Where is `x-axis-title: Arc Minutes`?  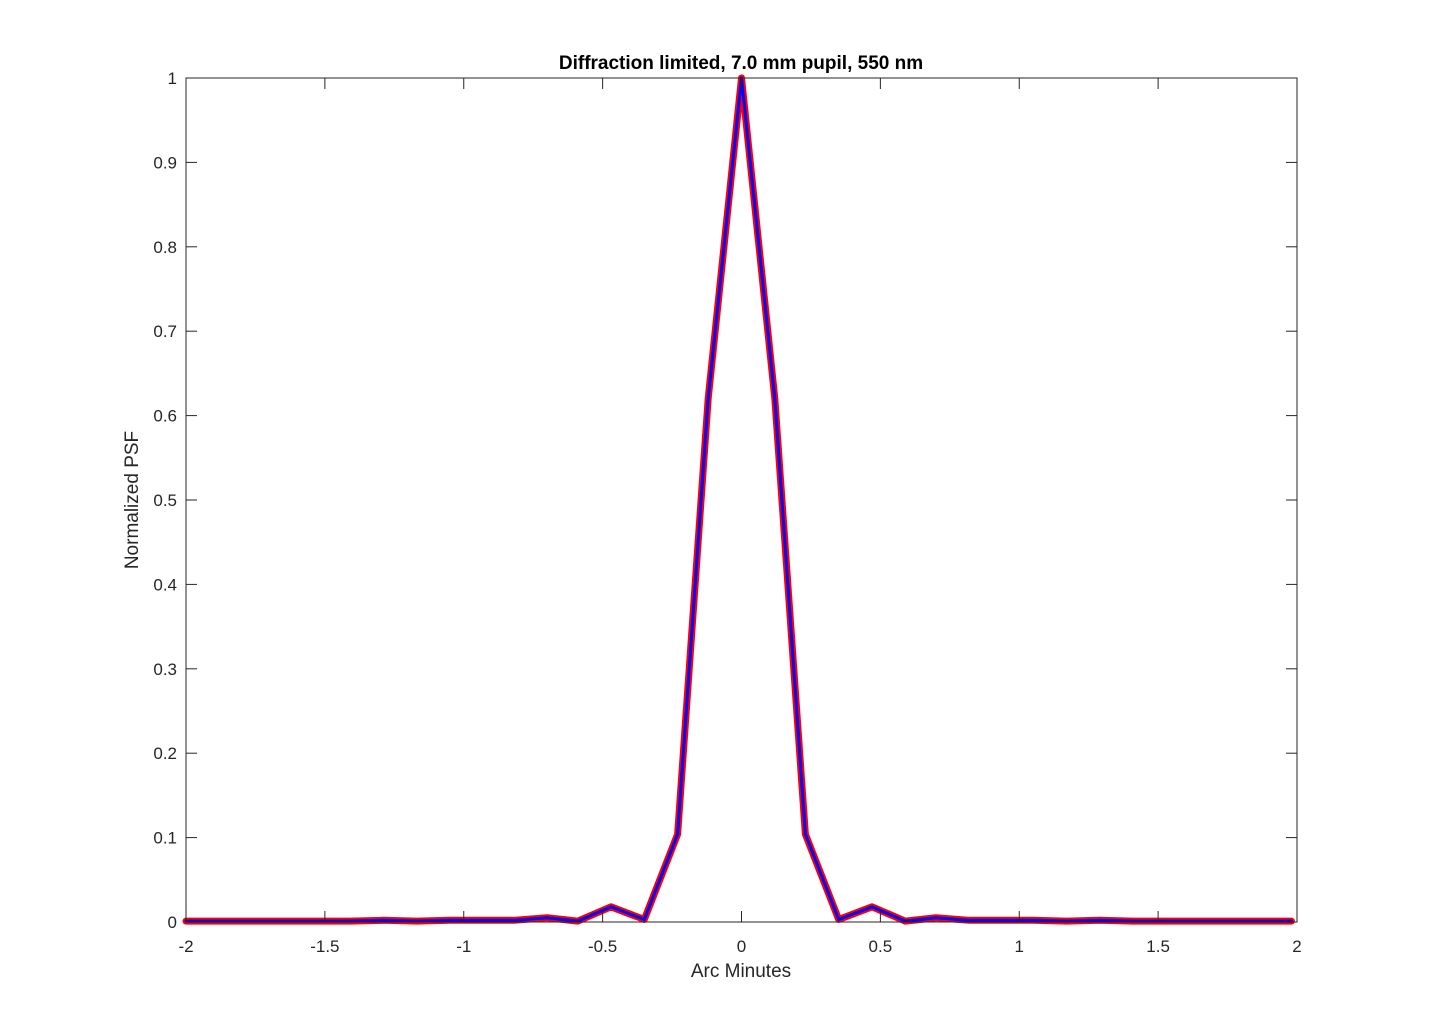
x-axis-title: Arc Minutes is located at coordinates (741, 971).